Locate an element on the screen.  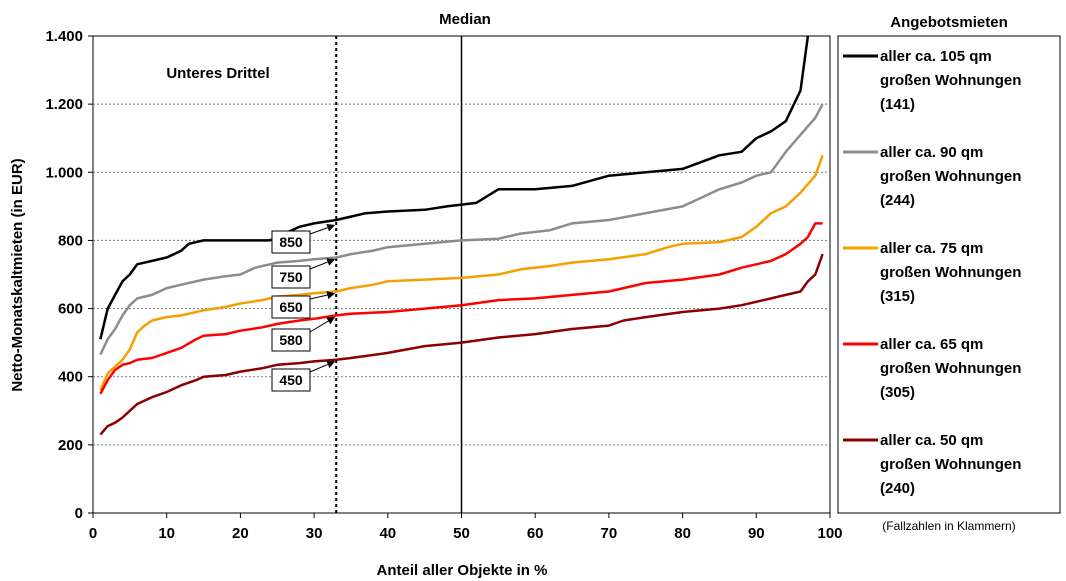
callout-value: 450 is located at coordinates (291, 380).